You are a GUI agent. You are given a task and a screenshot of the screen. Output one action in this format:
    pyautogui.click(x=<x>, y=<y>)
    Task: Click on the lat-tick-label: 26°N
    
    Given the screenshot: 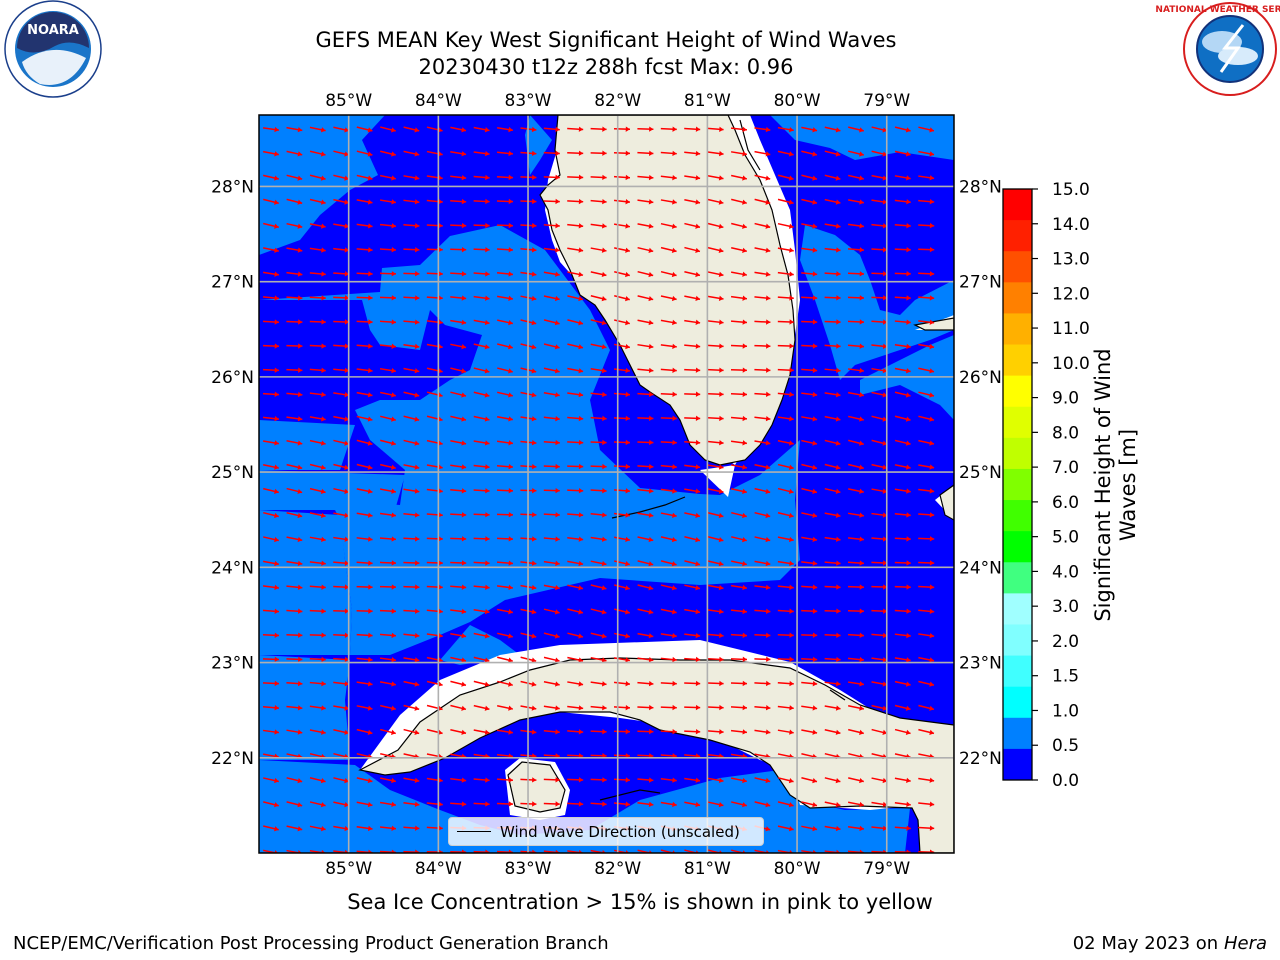 What is the action you would take?
    pyautogui.click(x=232, y=378)
    